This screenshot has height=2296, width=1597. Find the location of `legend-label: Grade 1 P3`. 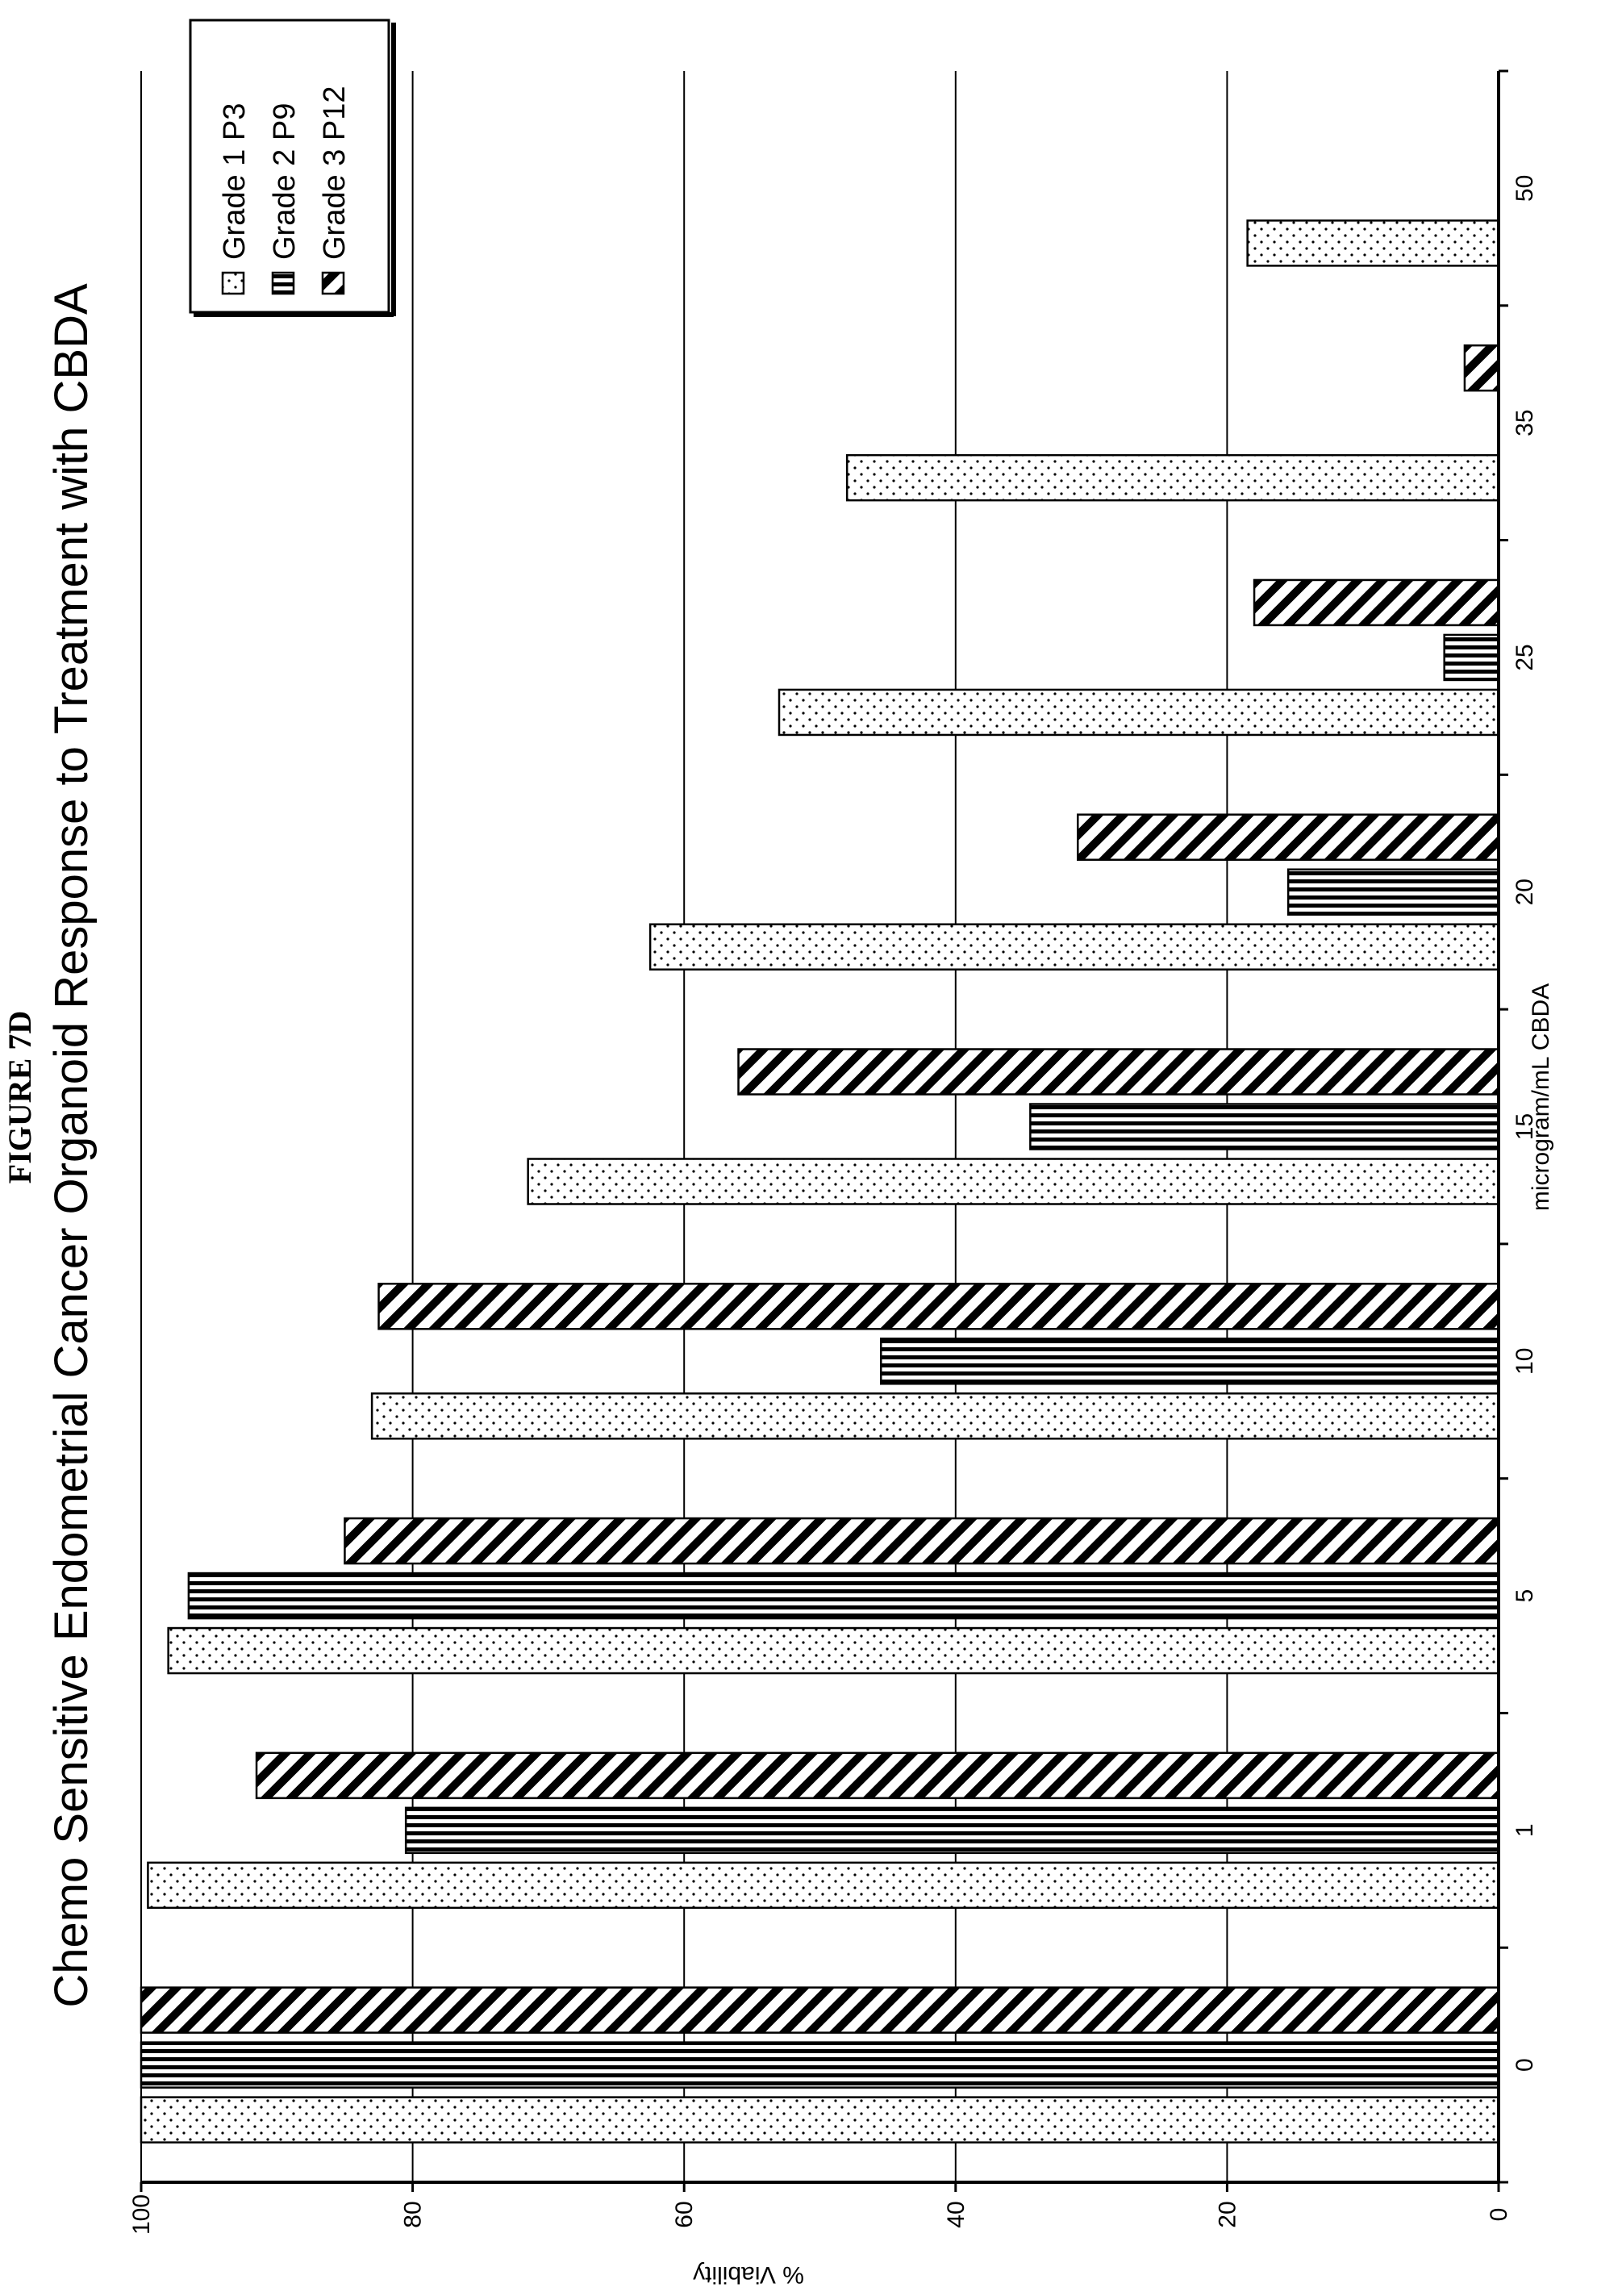

legend-label: Grade 1 P3 is located at coordinates (235, 181).